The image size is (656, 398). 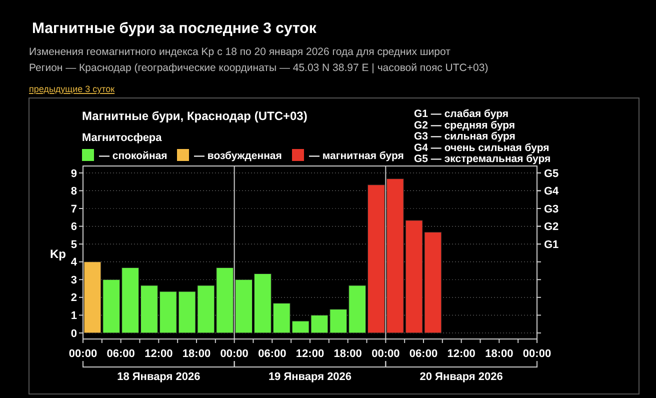 What do you see at coordinates (551, 209) in the screenshot?
I see `ref-line-label: G3` at bounding box center [551, 209].